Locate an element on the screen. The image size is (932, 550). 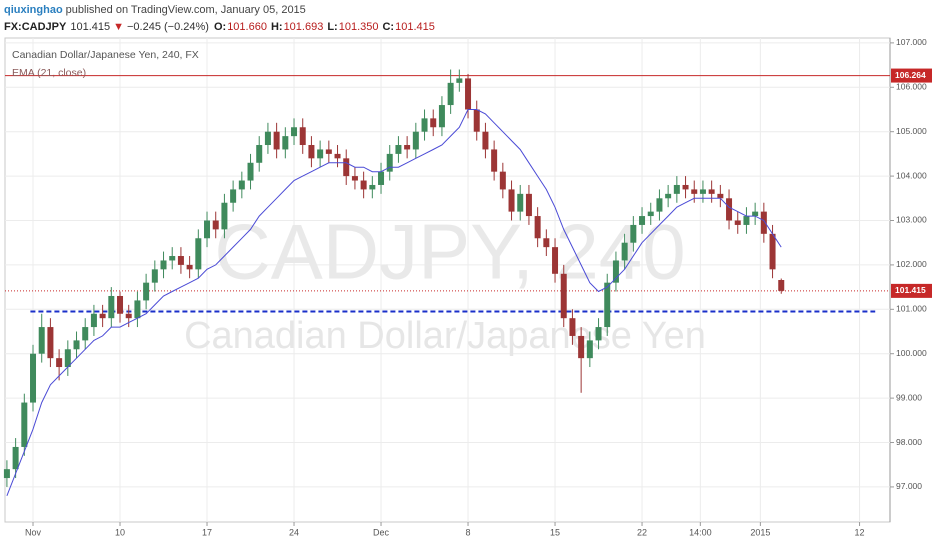
x-tick-label: 24 is located at coordinates (294, 532).